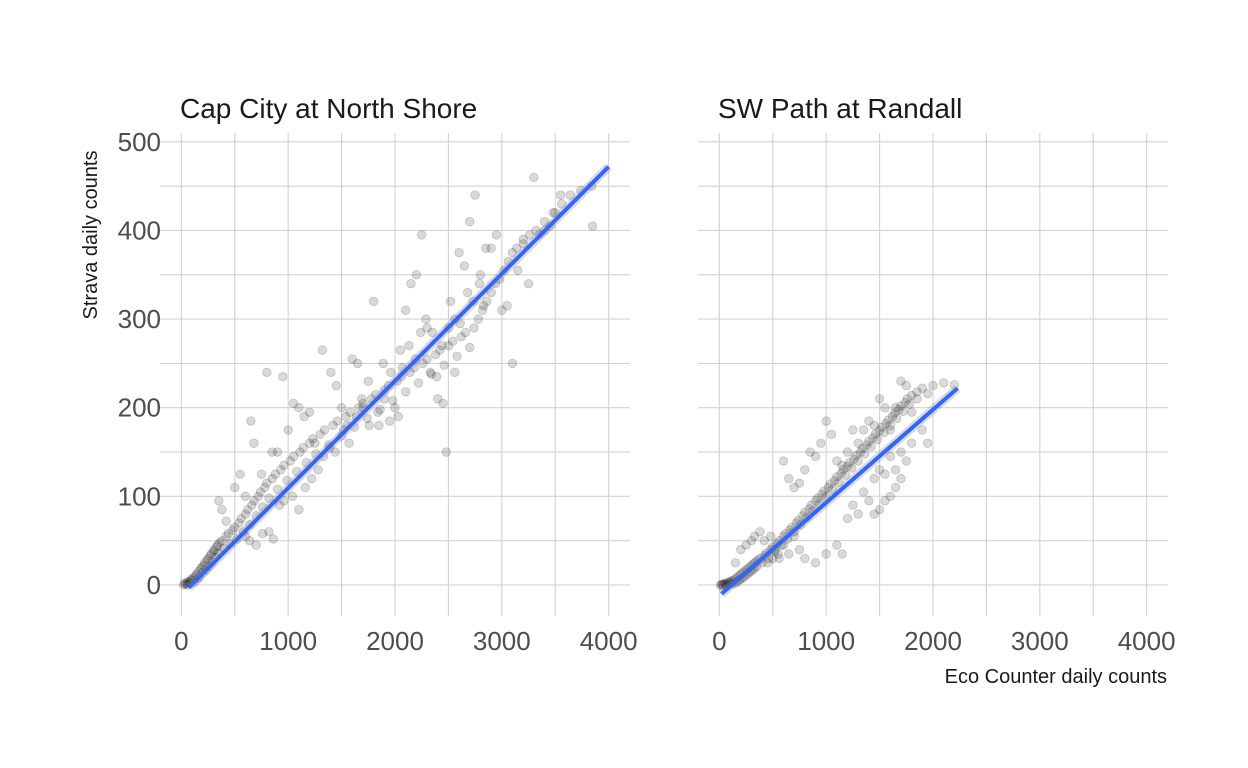  What do you see at coordinates (405, 641) in the screenshot?
I see `panel-1-x-tick-labels: 0 1000 2000 3000 4000` at bounding box center [405, 641].